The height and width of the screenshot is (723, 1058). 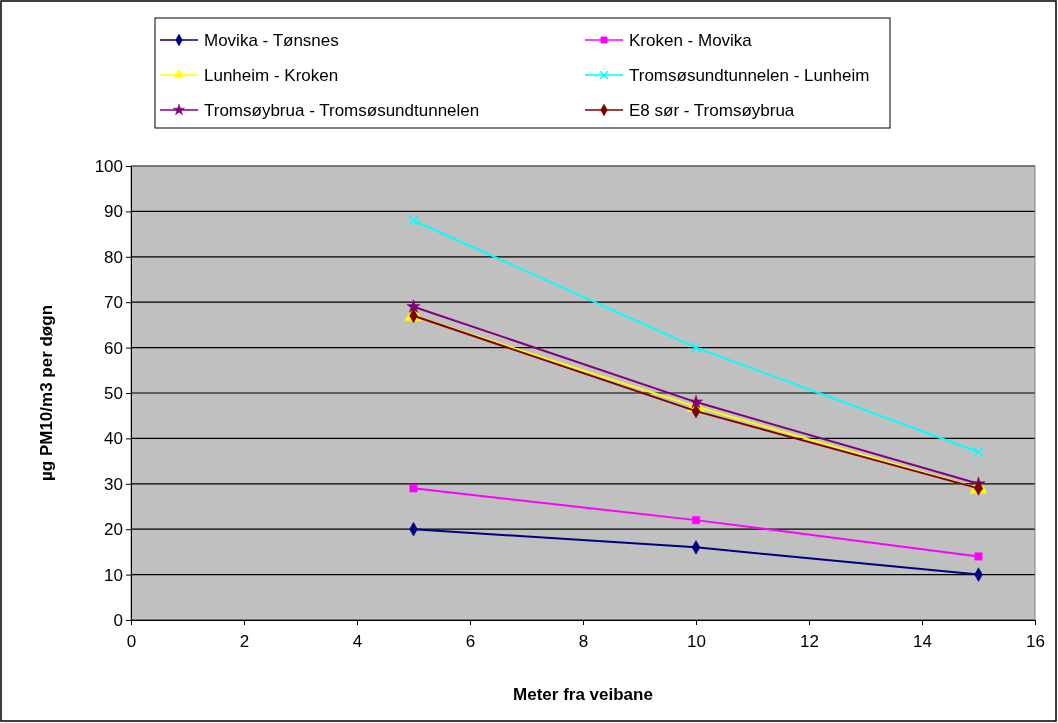 I want to click on legend-label: Tromsøsundtunnelen - Lunheim, so click(x=749, y=75).